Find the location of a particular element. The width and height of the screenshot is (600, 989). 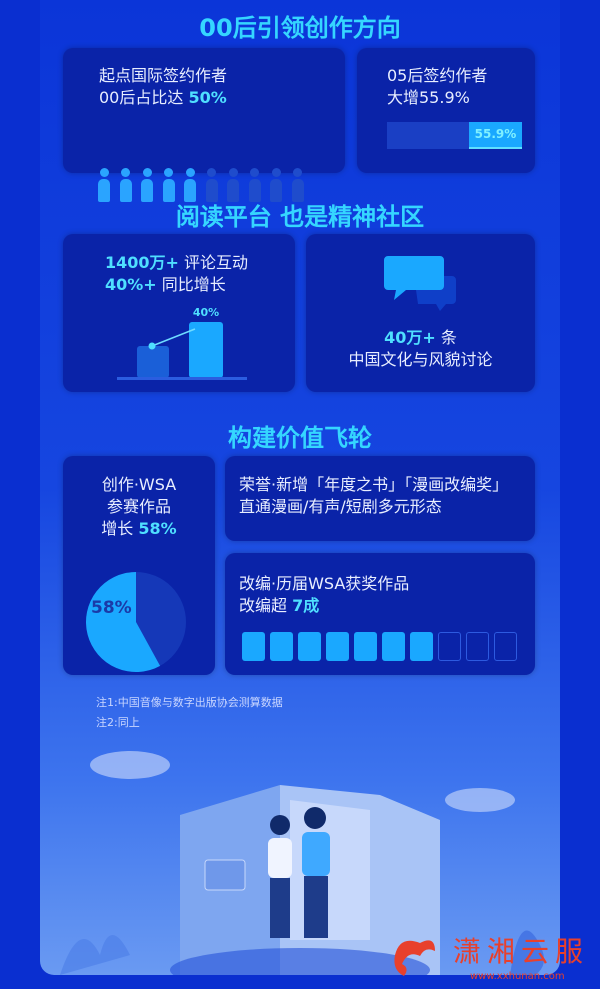

section-title-2: 阅读平台 也是精神社区 is located at coordinates (300, 217).